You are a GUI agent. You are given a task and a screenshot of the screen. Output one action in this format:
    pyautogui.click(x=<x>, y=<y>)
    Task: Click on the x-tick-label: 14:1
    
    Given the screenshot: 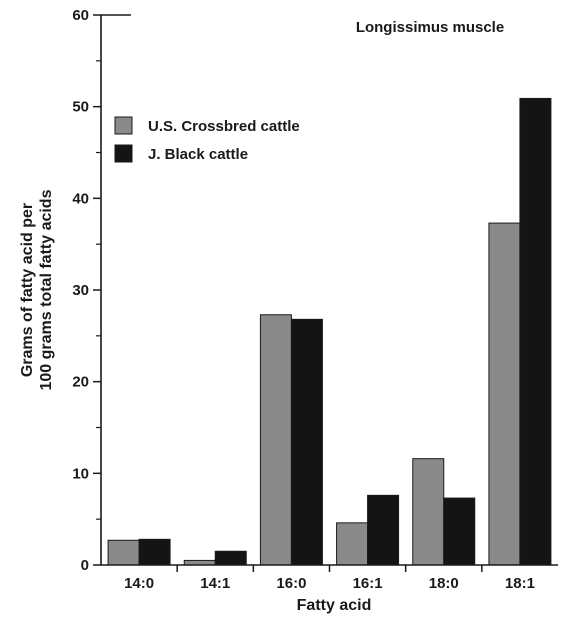 What is the action you would take?
    pyautogui.click(x=215, y=583)
    